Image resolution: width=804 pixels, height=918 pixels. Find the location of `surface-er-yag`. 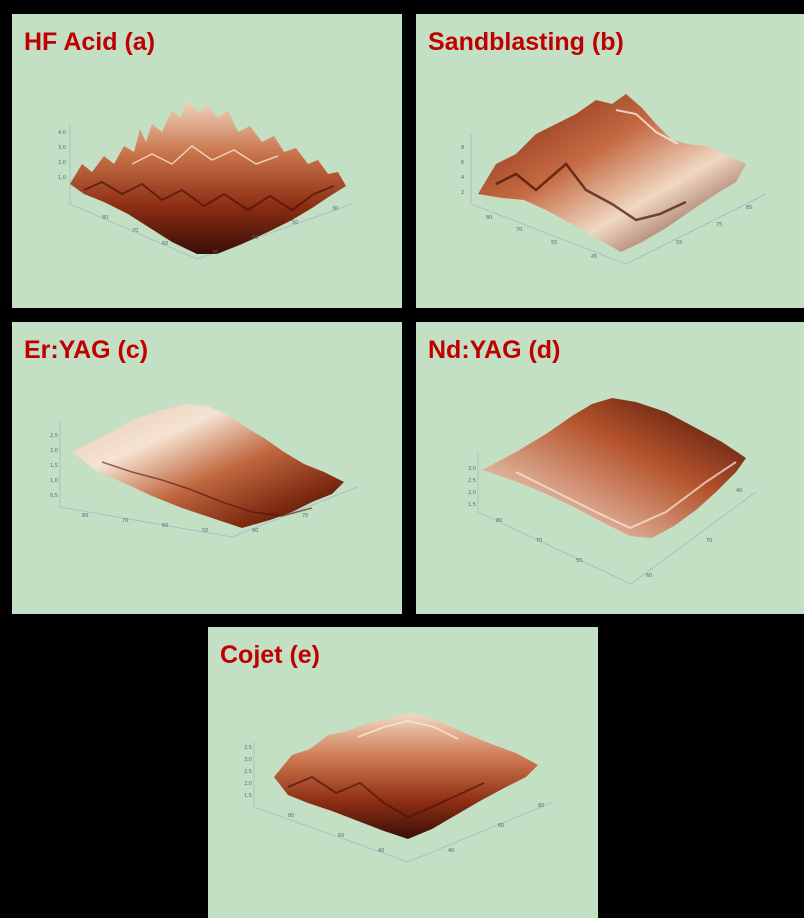

surface-er-yag is located at coordinates (208, 466).